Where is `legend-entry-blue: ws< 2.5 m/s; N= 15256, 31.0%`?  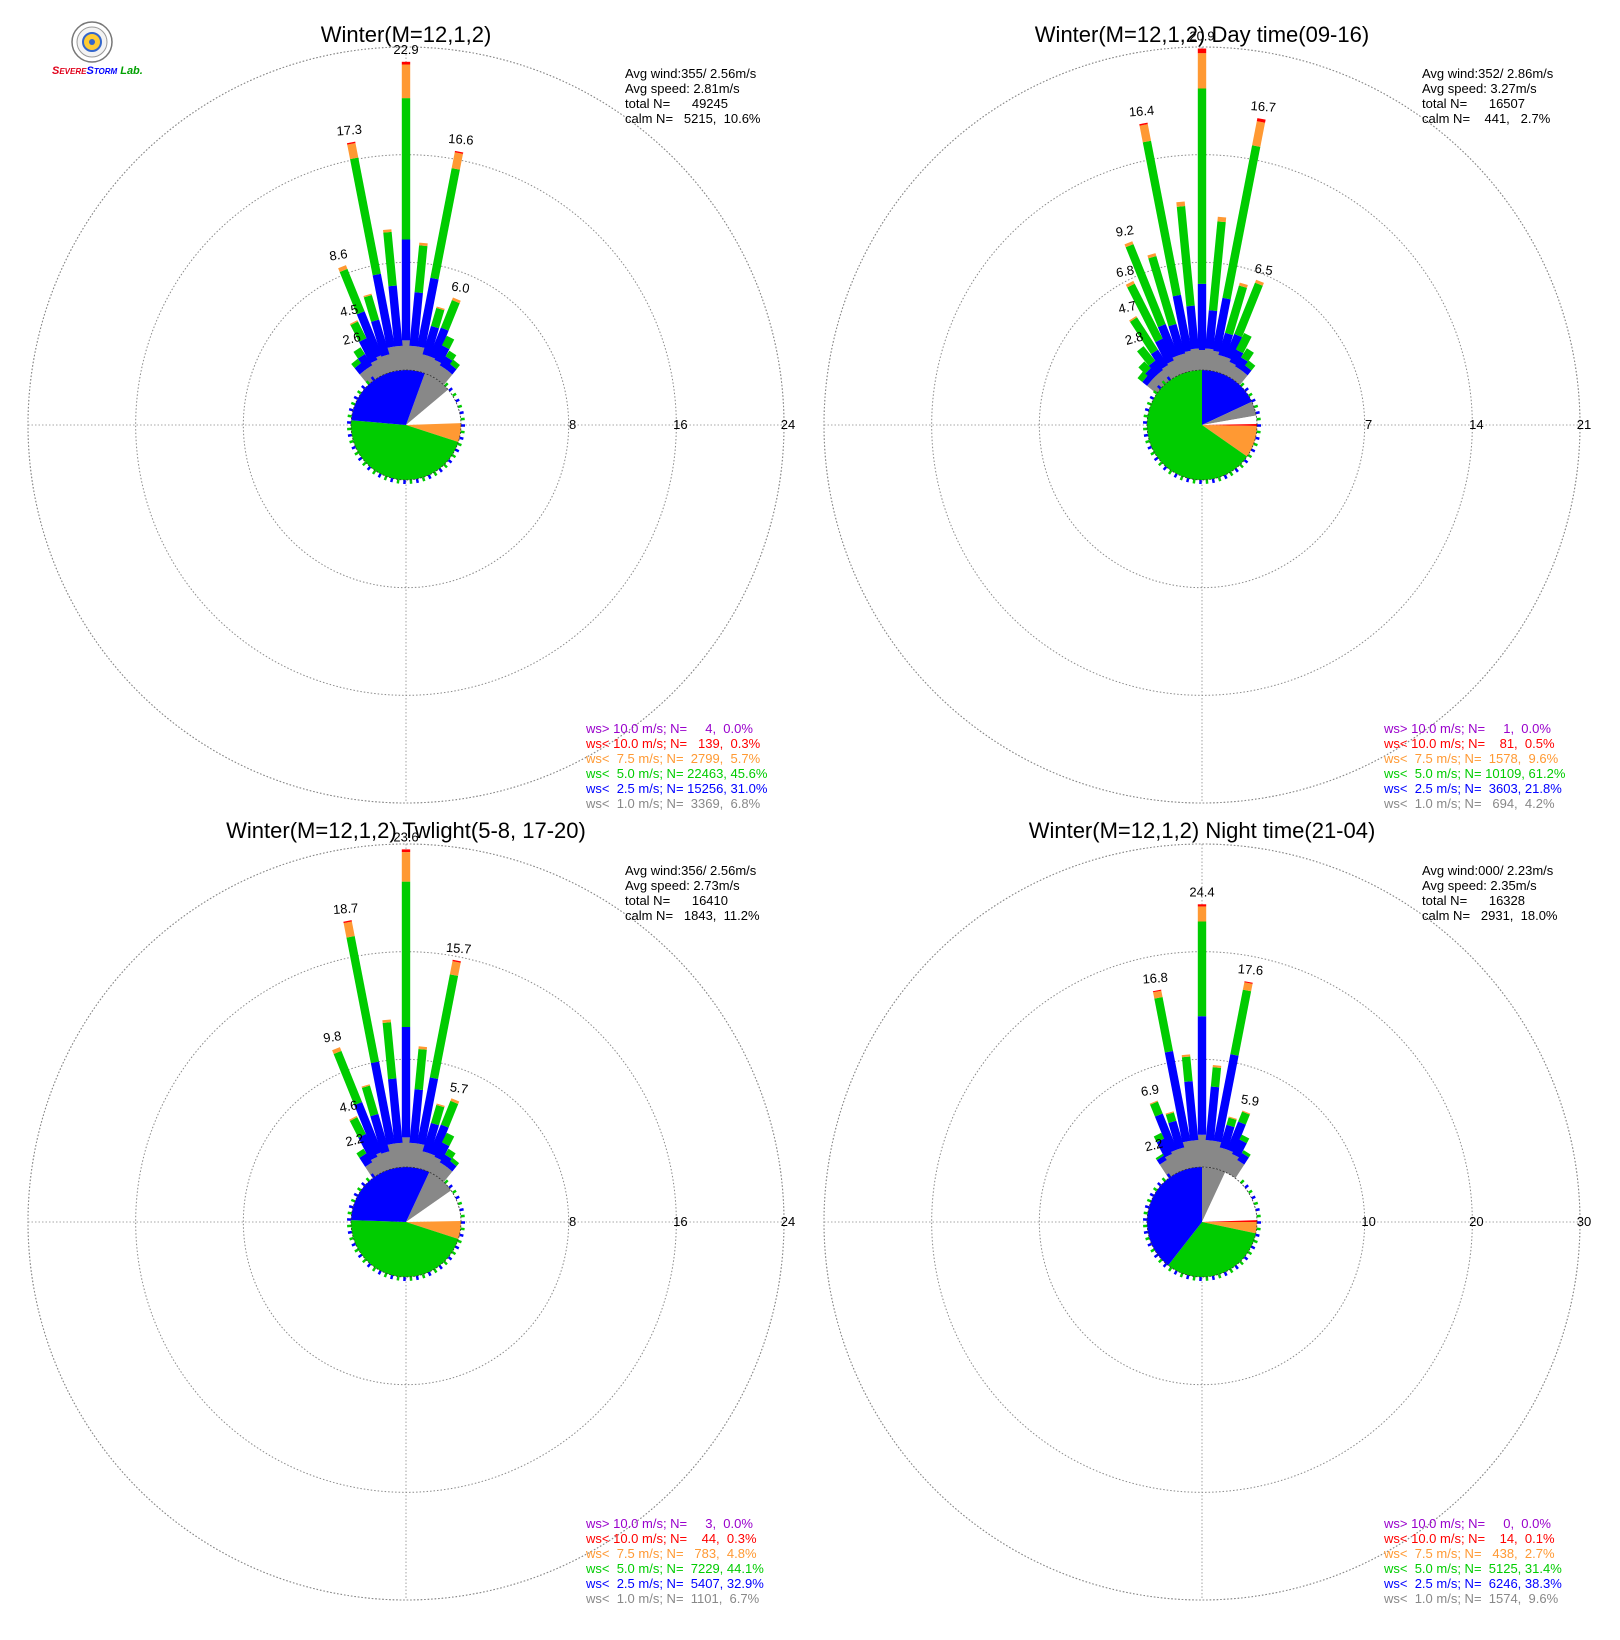 legend-entry-blue: ws< 2.5 m/s; N= 15256, 31.0% is located at coordinates (676, 788).